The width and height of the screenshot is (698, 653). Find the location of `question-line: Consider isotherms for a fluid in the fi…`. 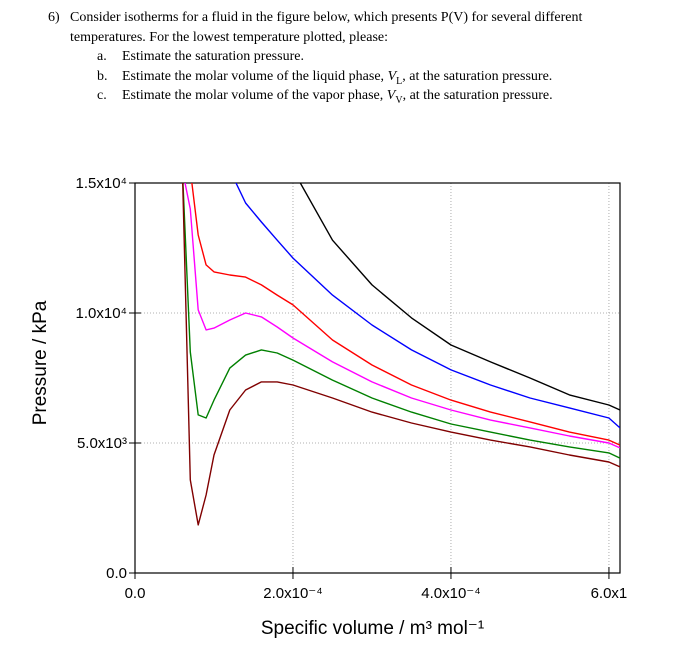

question-line: Consider isotherms for a fluid in the fi… is located at coordinates (326, 17).